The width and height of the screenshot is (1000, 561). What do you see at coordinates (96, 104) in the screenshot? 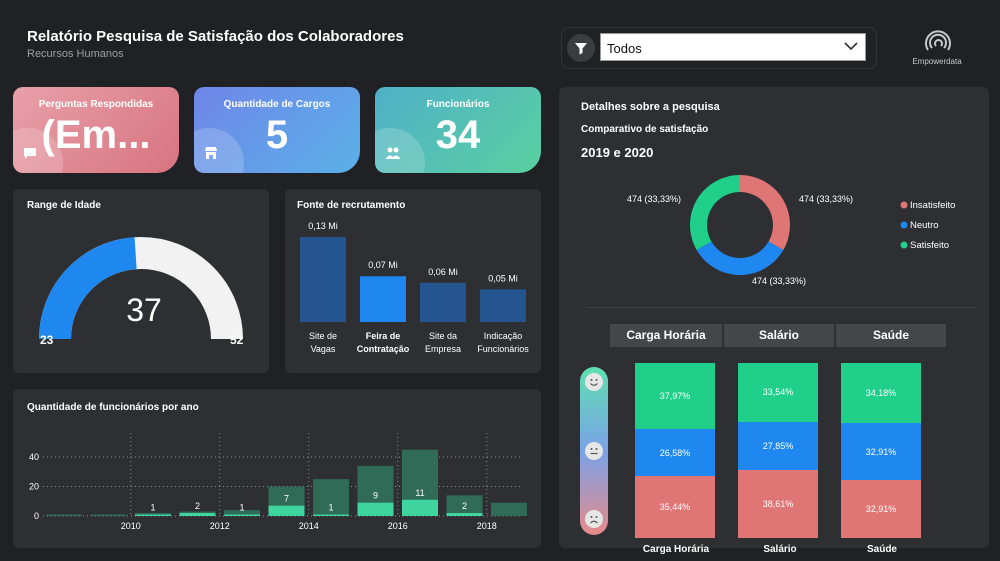
I see `kpi-label: Perguntas Respondidas` at bounding box center [96, 104].